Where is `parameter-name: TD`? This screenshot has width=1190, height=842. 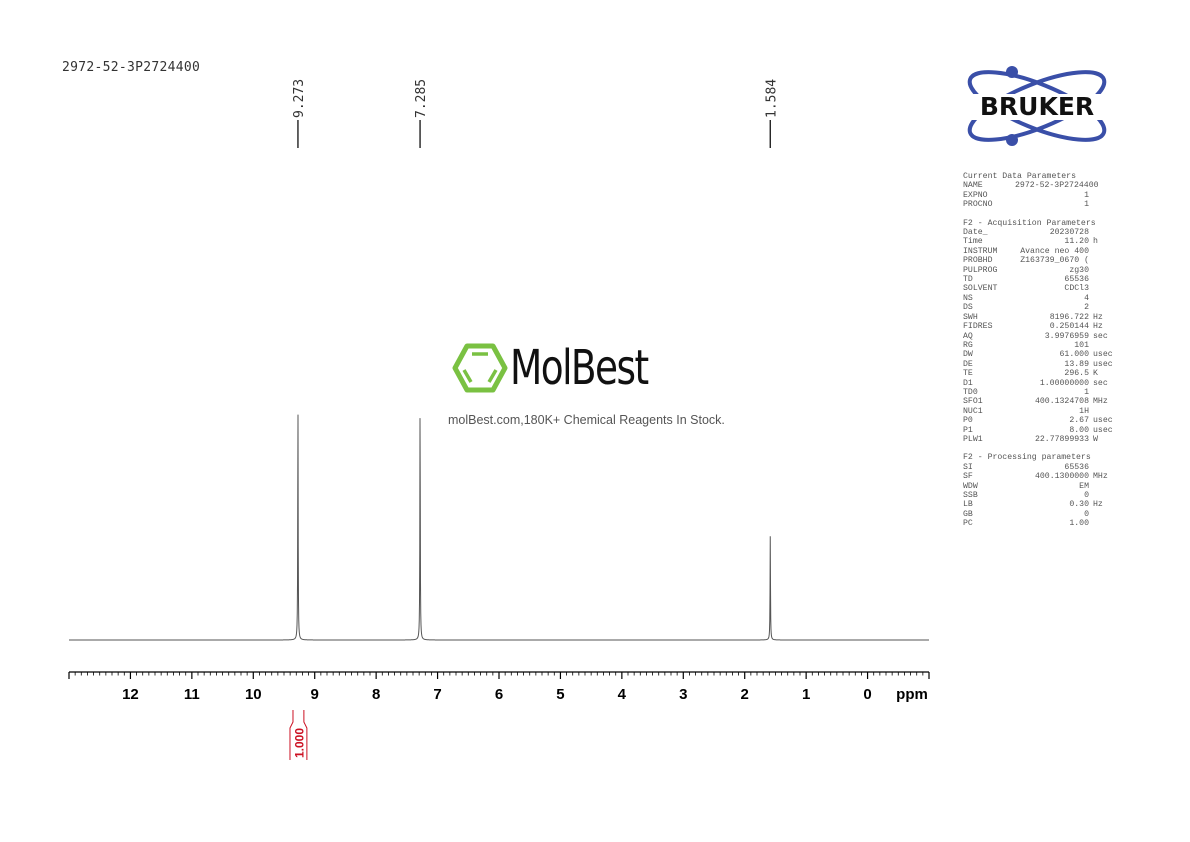
parameter-name: TD is located at coordinates (968, 280).